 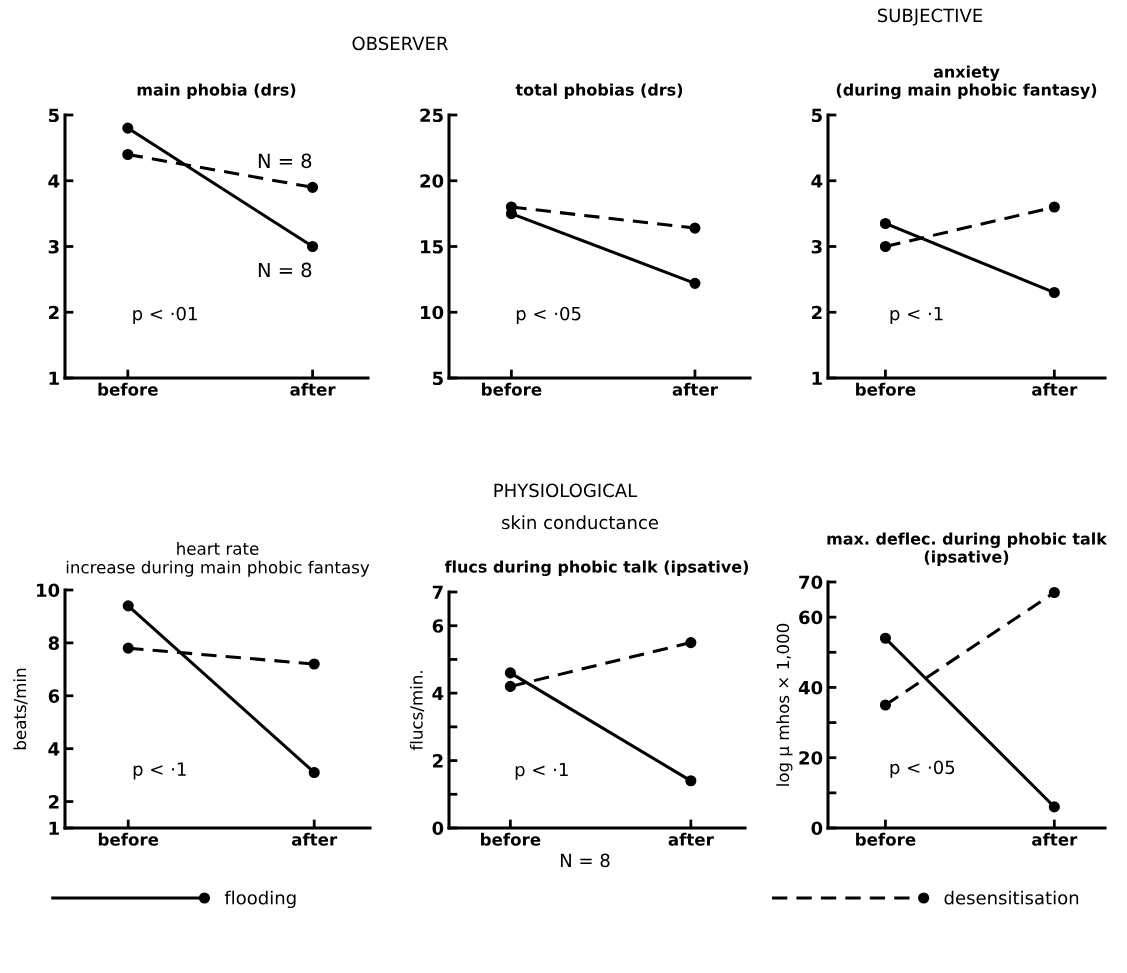 What do you see at coordinates (216, 91) in the screenshot?
I see `chart-title: main phobia (drs)` at bounding box center [216, 91].